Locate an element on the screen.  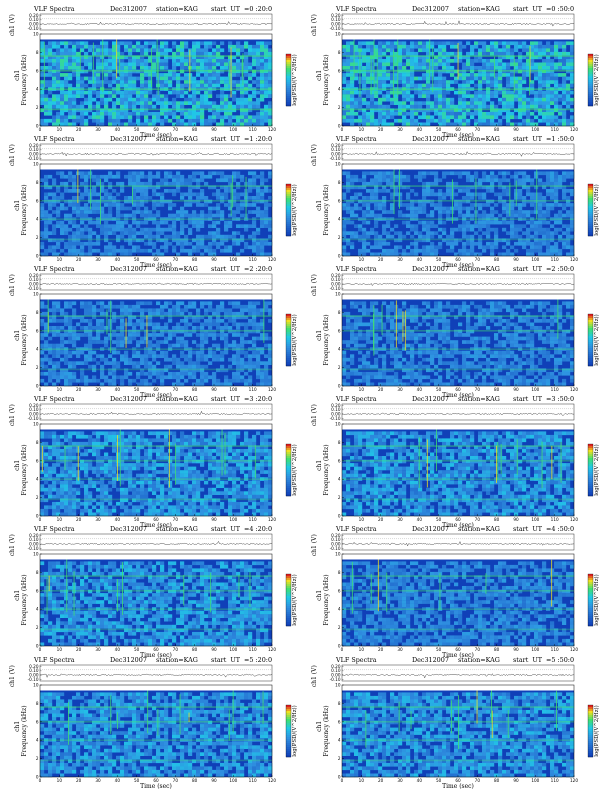
x-tick-label: 100 is located at coordinates (233, 129).